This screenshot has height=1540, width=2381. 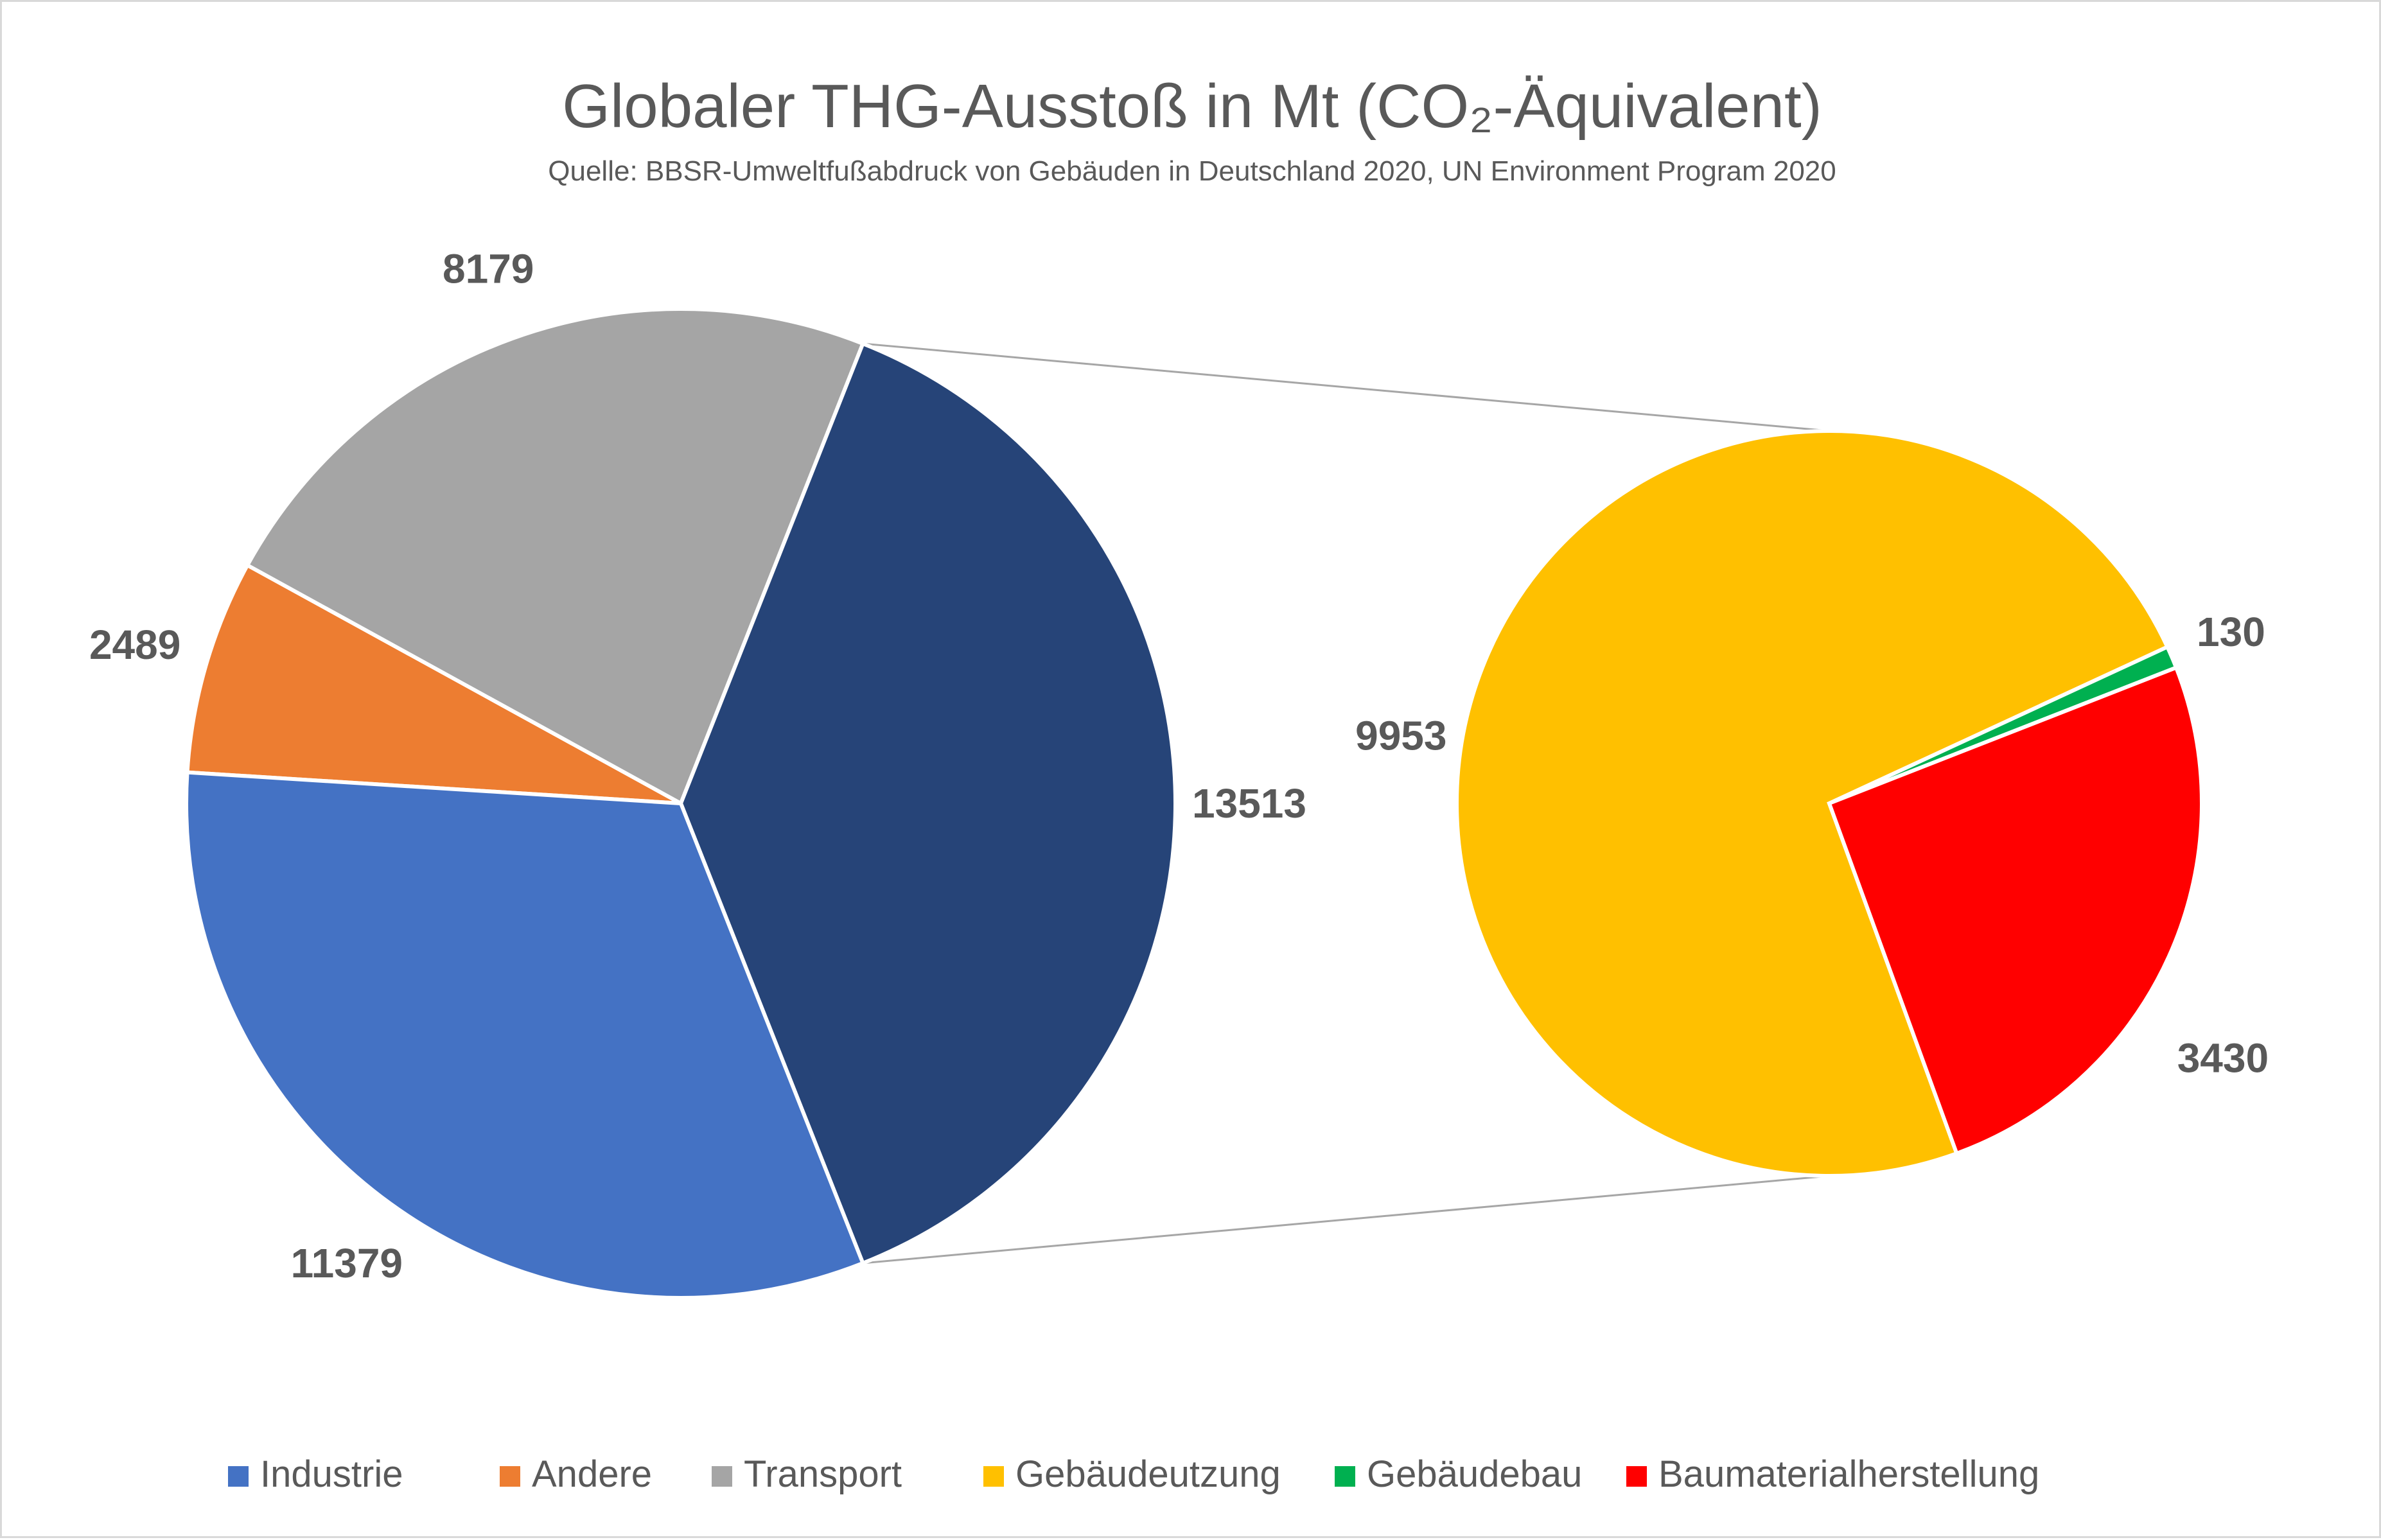 I want to click on legend-label-transport: Transport, so click(x=823, y=1474).